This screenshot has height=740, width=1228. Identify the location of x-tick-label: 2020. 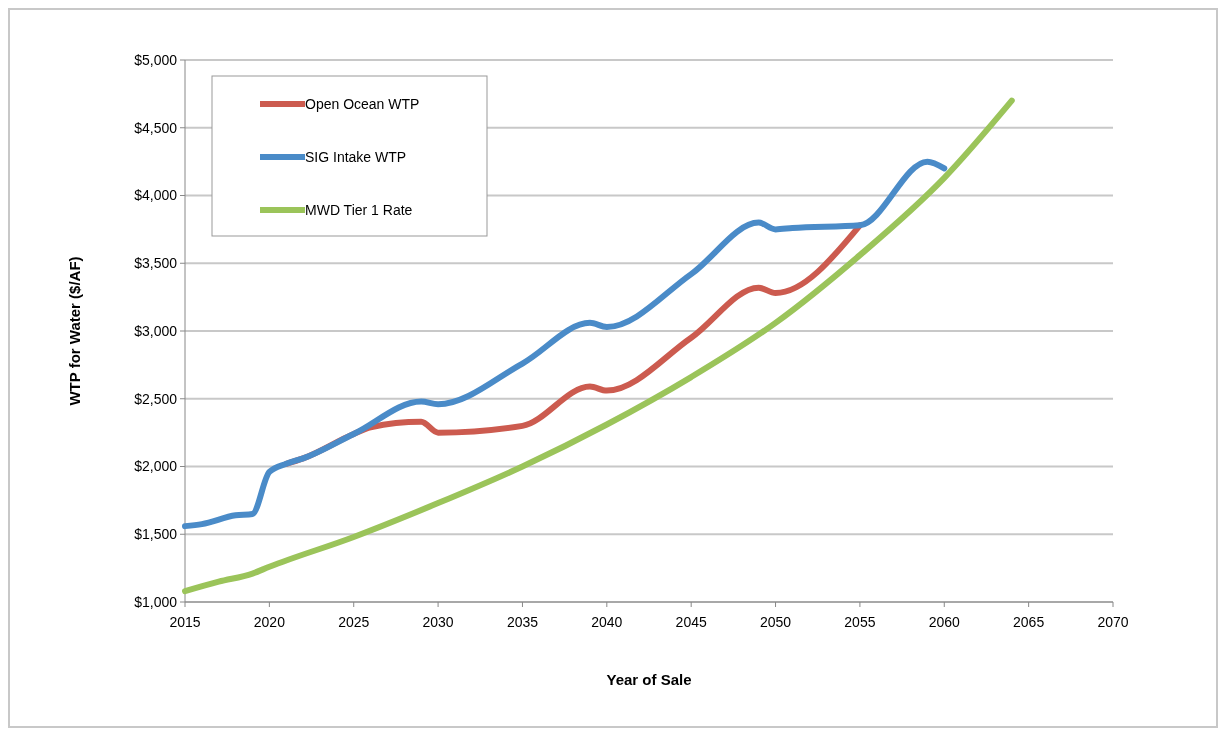
(269, 622).